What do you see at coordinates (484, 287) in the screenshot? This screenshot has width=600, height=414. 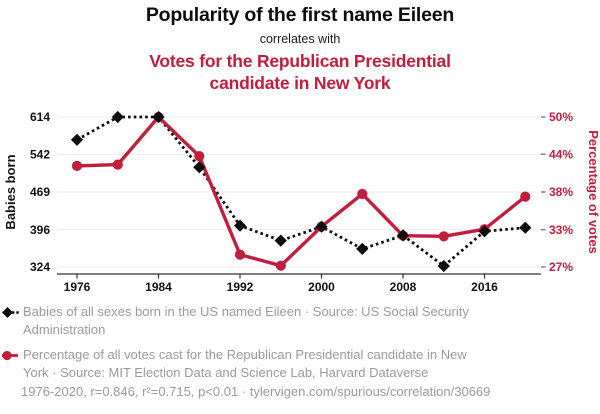 I see `x-tick-label: 2016` at bounding box center [484, 287].